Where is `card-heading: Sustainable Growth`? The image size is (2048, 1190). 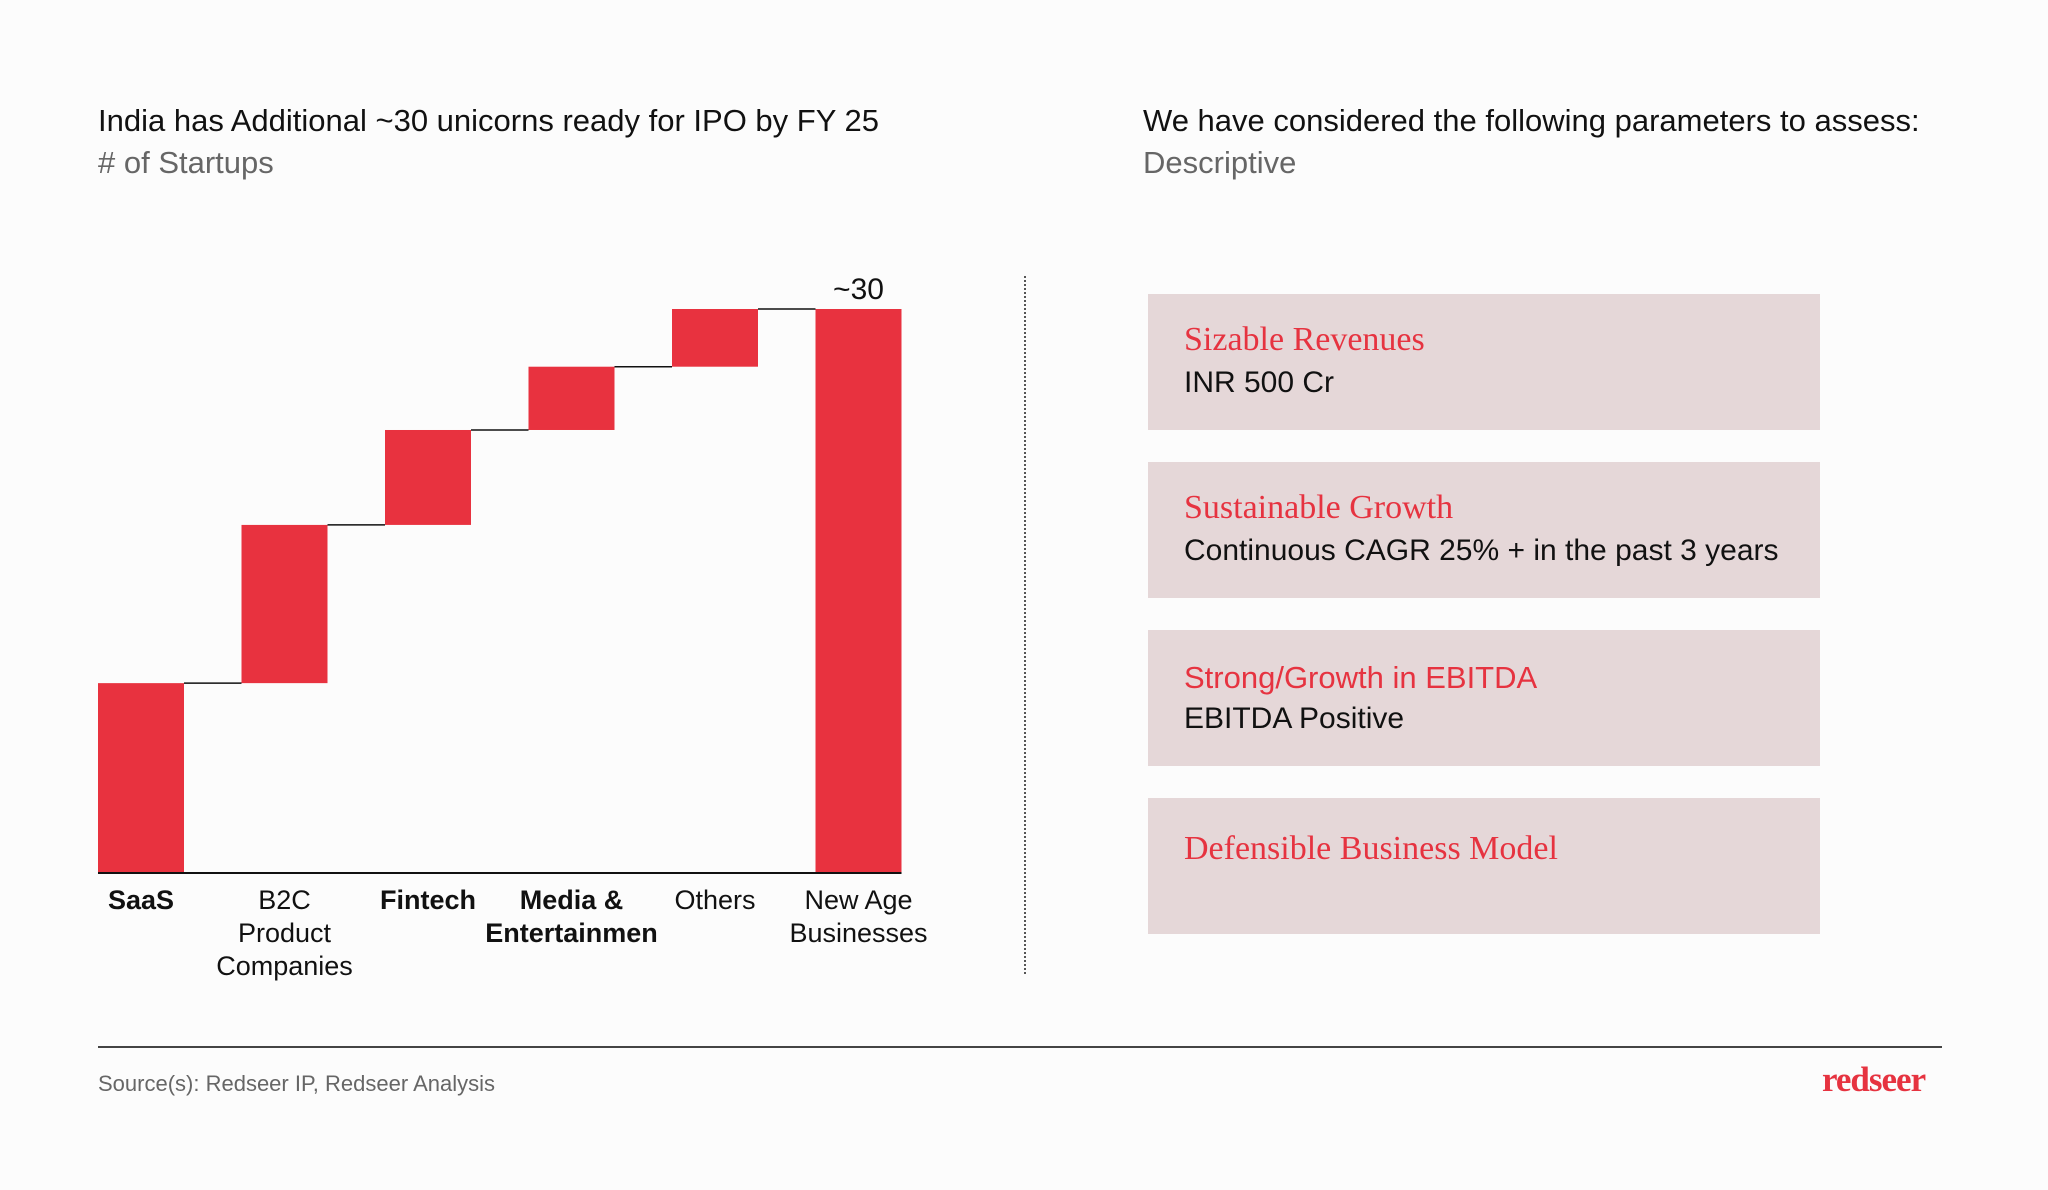
card-heading: Sustainable Growth is located at coordinates (1319, 507).